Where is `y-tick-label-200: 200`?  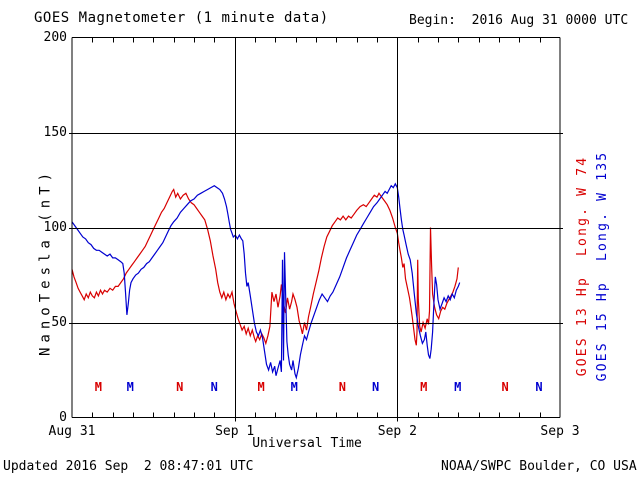
y-tick-label-200: 200 is located at coordinates (55, 37).